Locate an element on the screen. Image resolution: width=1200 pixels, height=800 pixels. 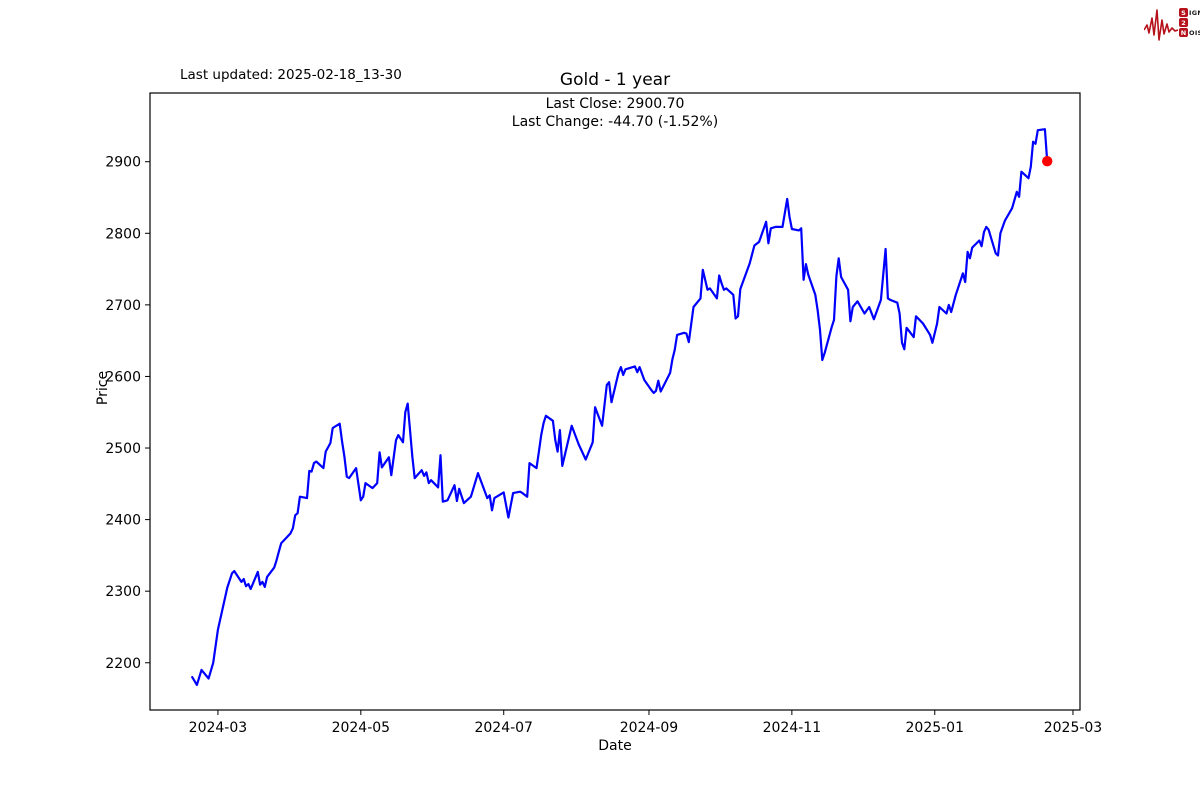
waveform-icon is located at coordinates (1161, 25).